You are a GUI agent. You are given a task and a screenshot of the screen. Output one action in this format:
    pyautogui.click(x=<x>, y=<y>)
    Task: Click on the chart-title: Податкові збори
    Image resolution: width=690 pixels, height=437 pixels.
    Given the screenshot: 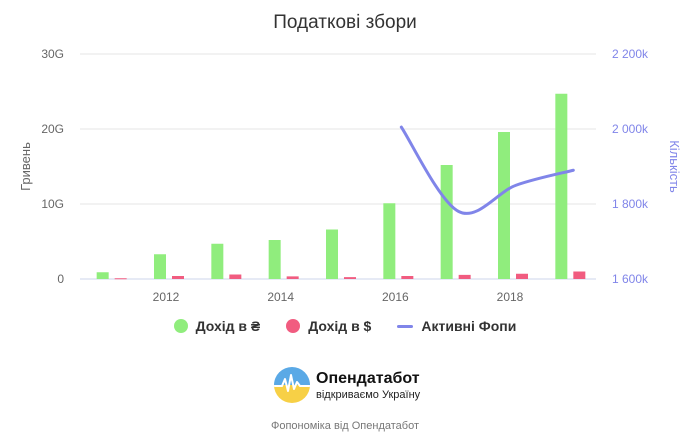 What is the action you would take?
    pyautogui.click(x=345, y=22)
    